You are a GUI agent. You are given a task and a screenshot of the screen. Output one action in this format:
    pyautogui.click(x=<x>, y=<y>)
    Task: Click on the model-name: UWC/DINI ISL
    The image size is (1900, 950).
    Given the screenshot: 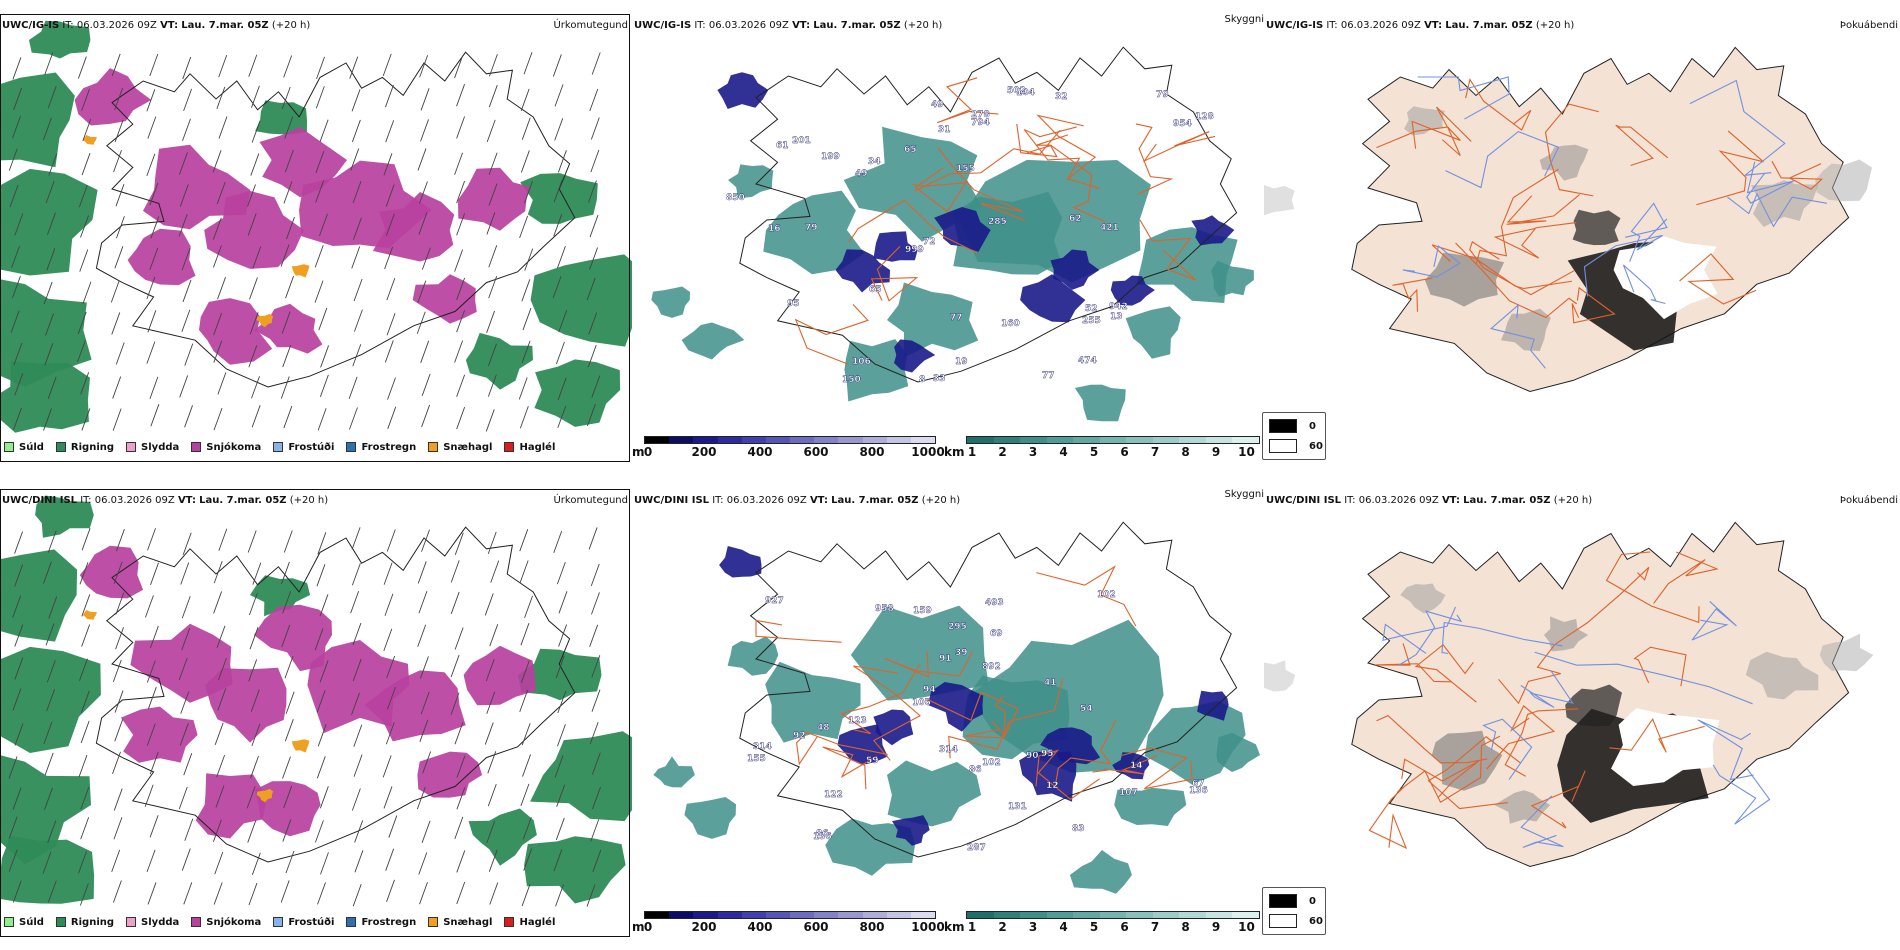 What is the action you would take?
    pyautogui.click(x=1304, y=500)
    